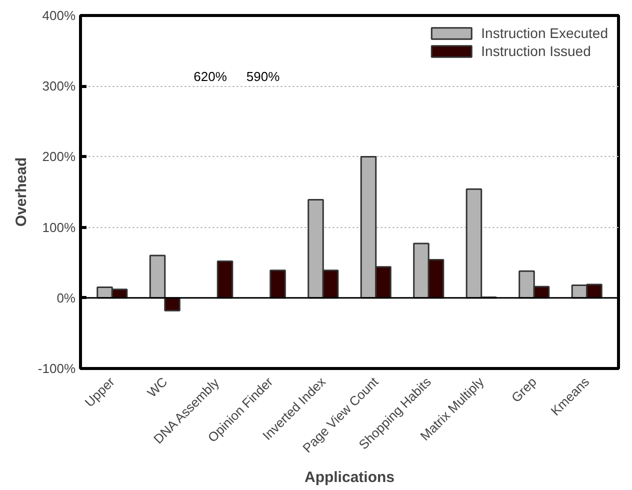  Describe the element at coordinates (524, 390) in the screenshot. I see `x-tick-label: Grep` at that location.